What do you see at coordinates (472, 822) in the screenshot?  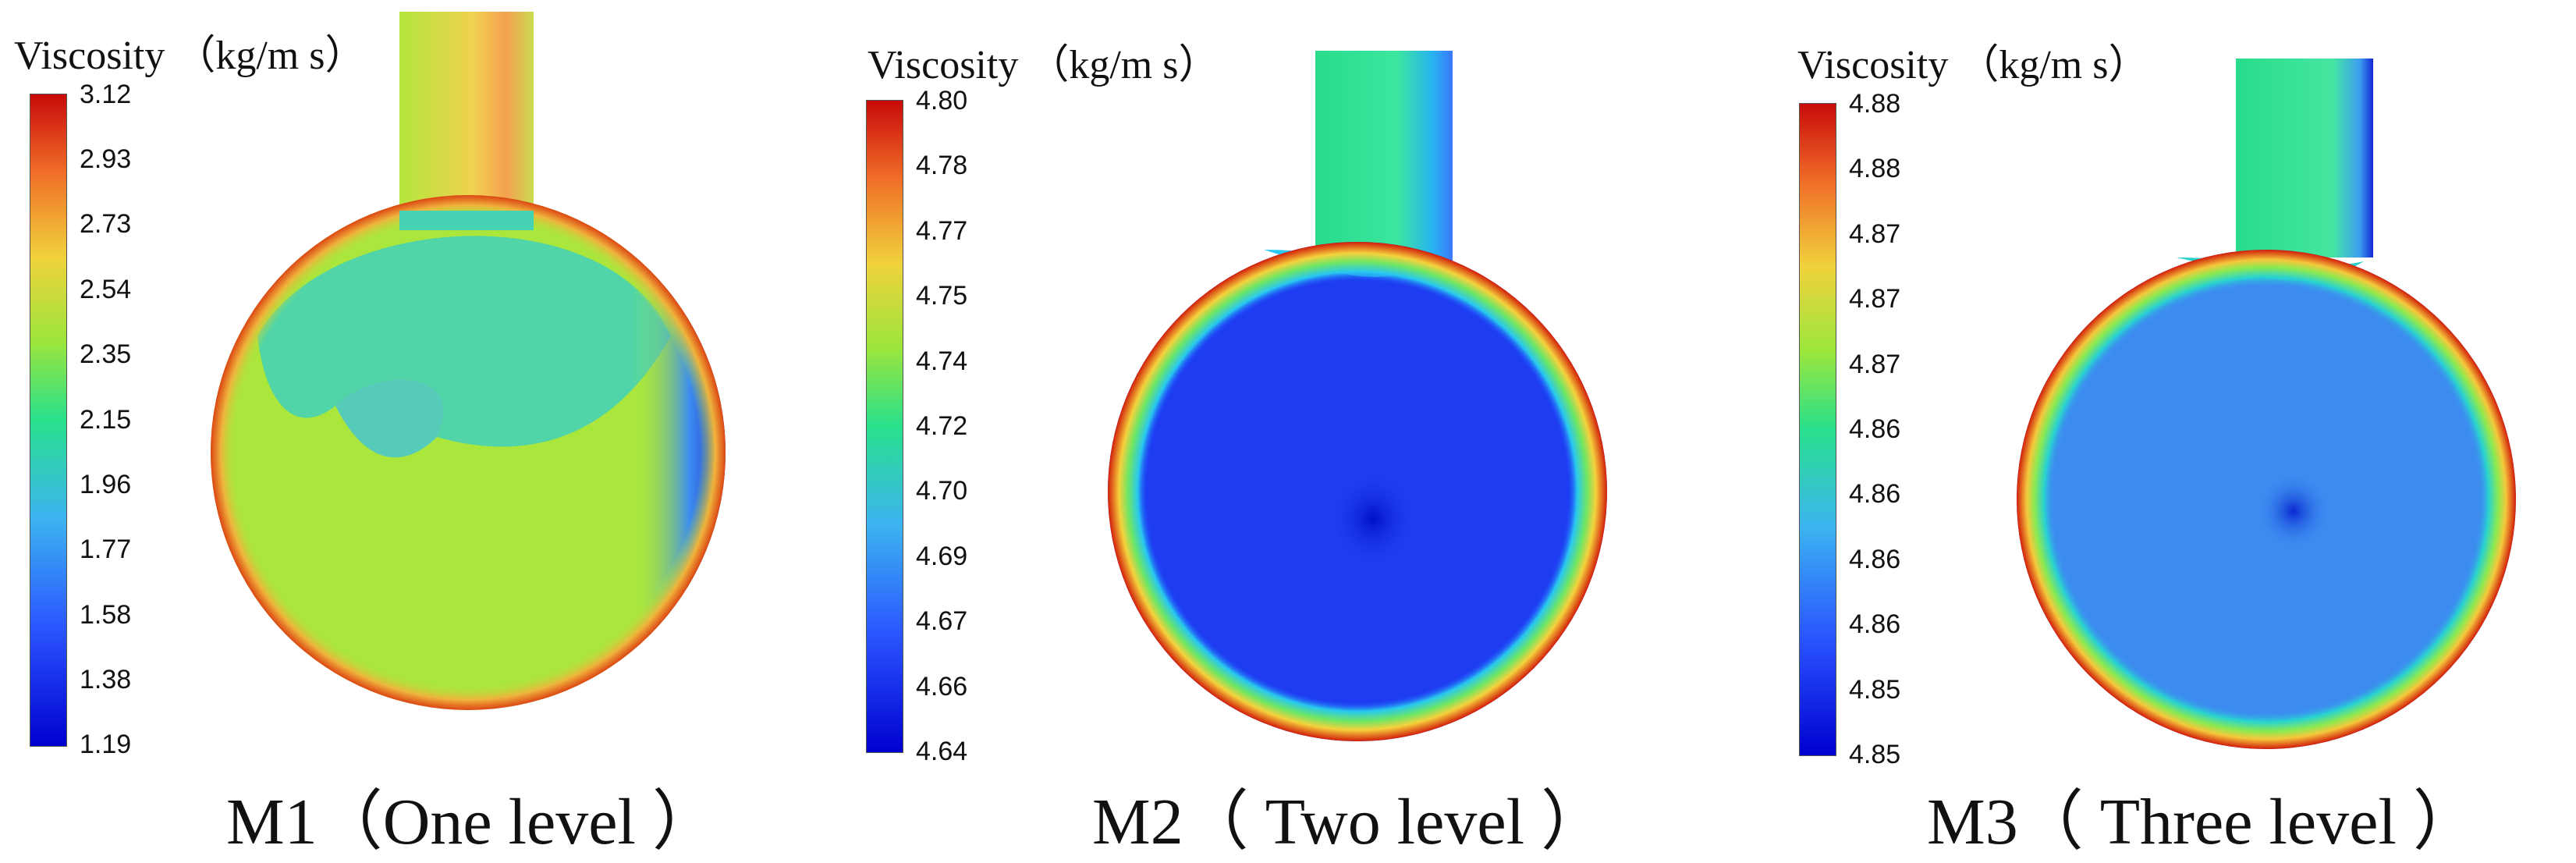 I see `caption-m1: M1（One level ）` at bounding box center [472, 822].